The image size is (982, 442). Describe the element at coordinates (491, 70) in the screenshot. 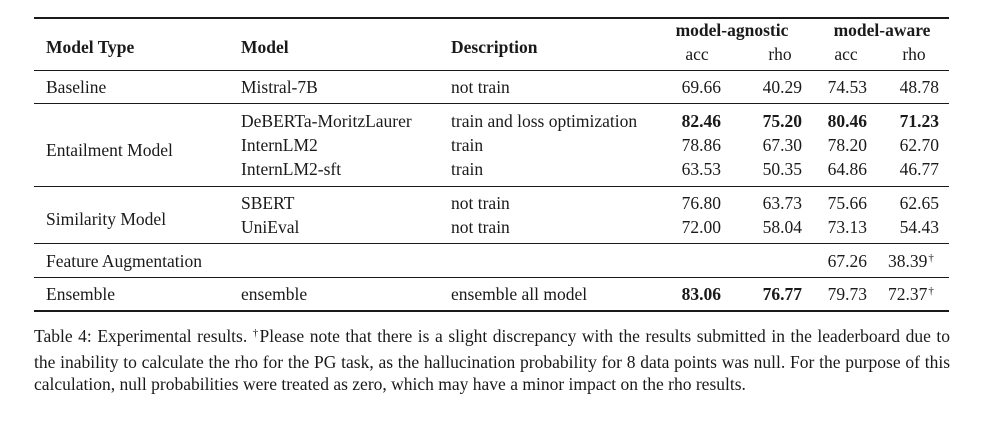

I see `header-rule` at that location.